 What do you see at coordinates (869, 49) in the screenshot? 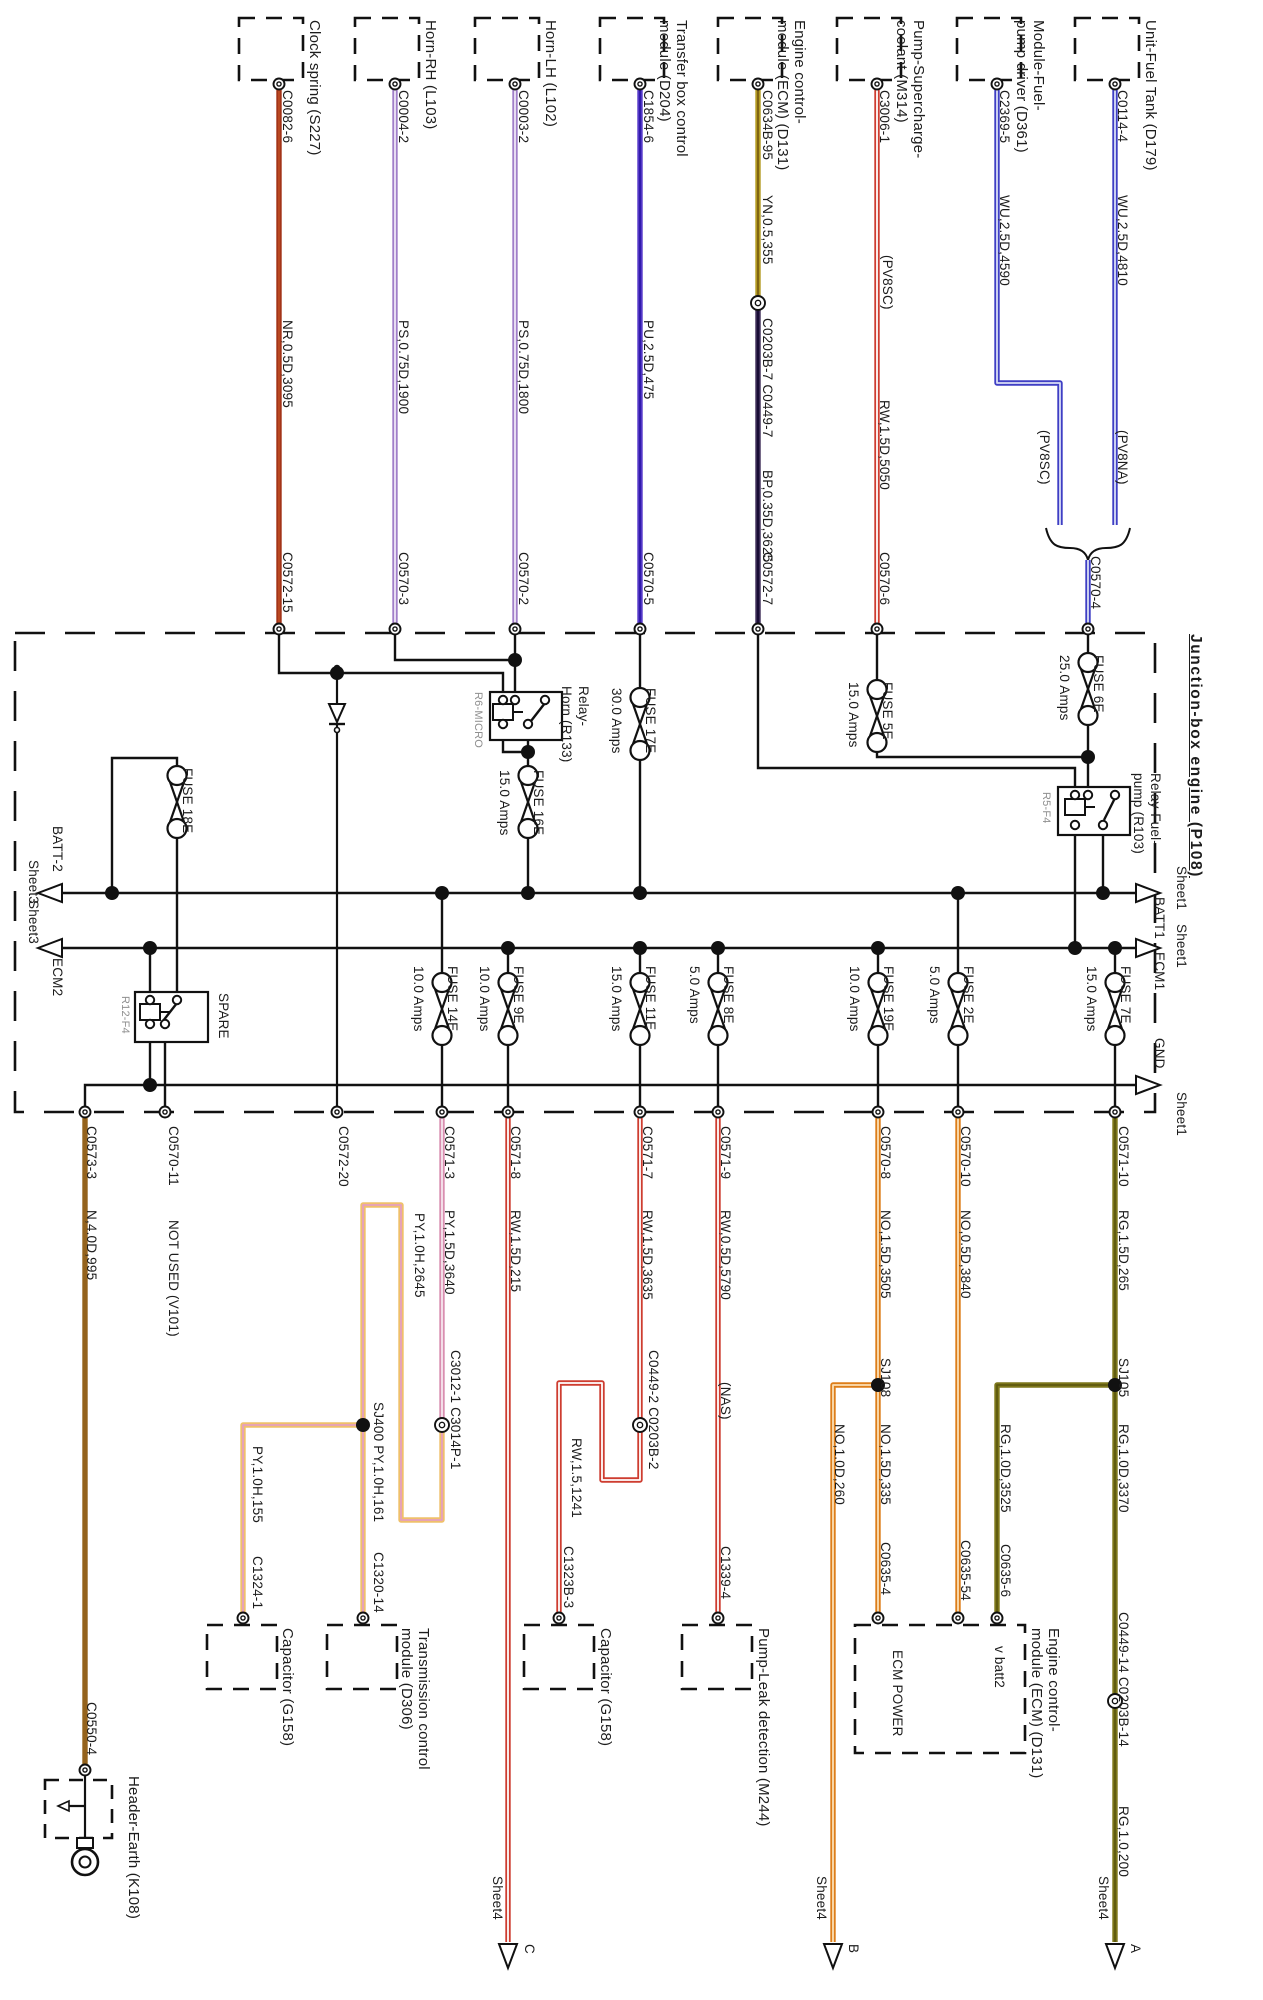
I see `component-coolant-pump` at bounding box center [869, 49].